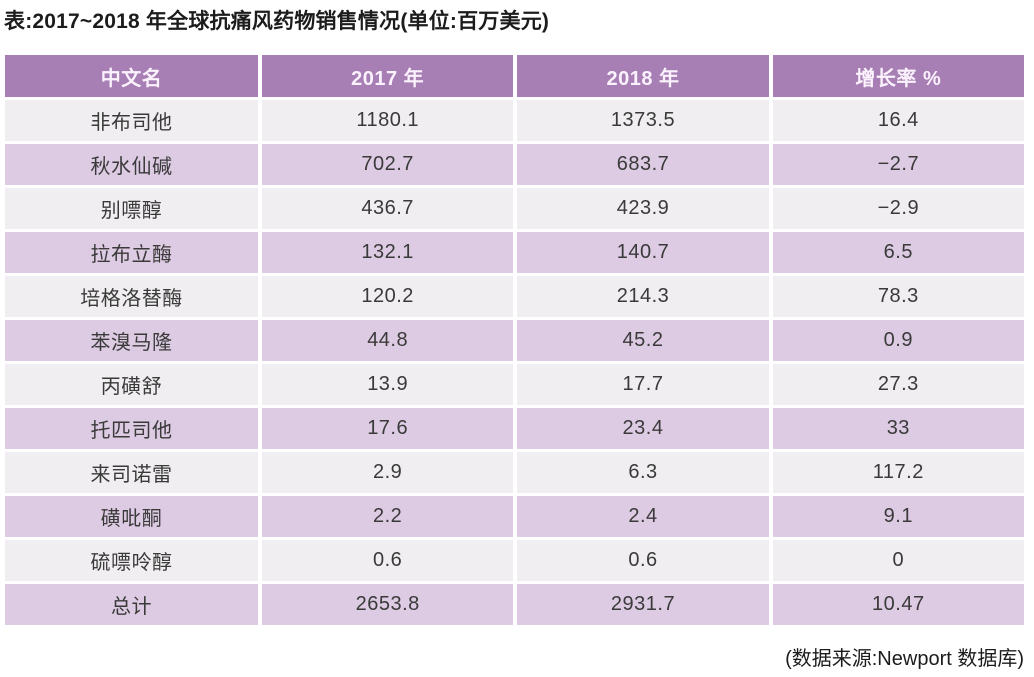 This screenshot has height=677, width=1034. I want to click on table-row: 拉布立酶 132.1 140.7 6.5, so click(514, 252).